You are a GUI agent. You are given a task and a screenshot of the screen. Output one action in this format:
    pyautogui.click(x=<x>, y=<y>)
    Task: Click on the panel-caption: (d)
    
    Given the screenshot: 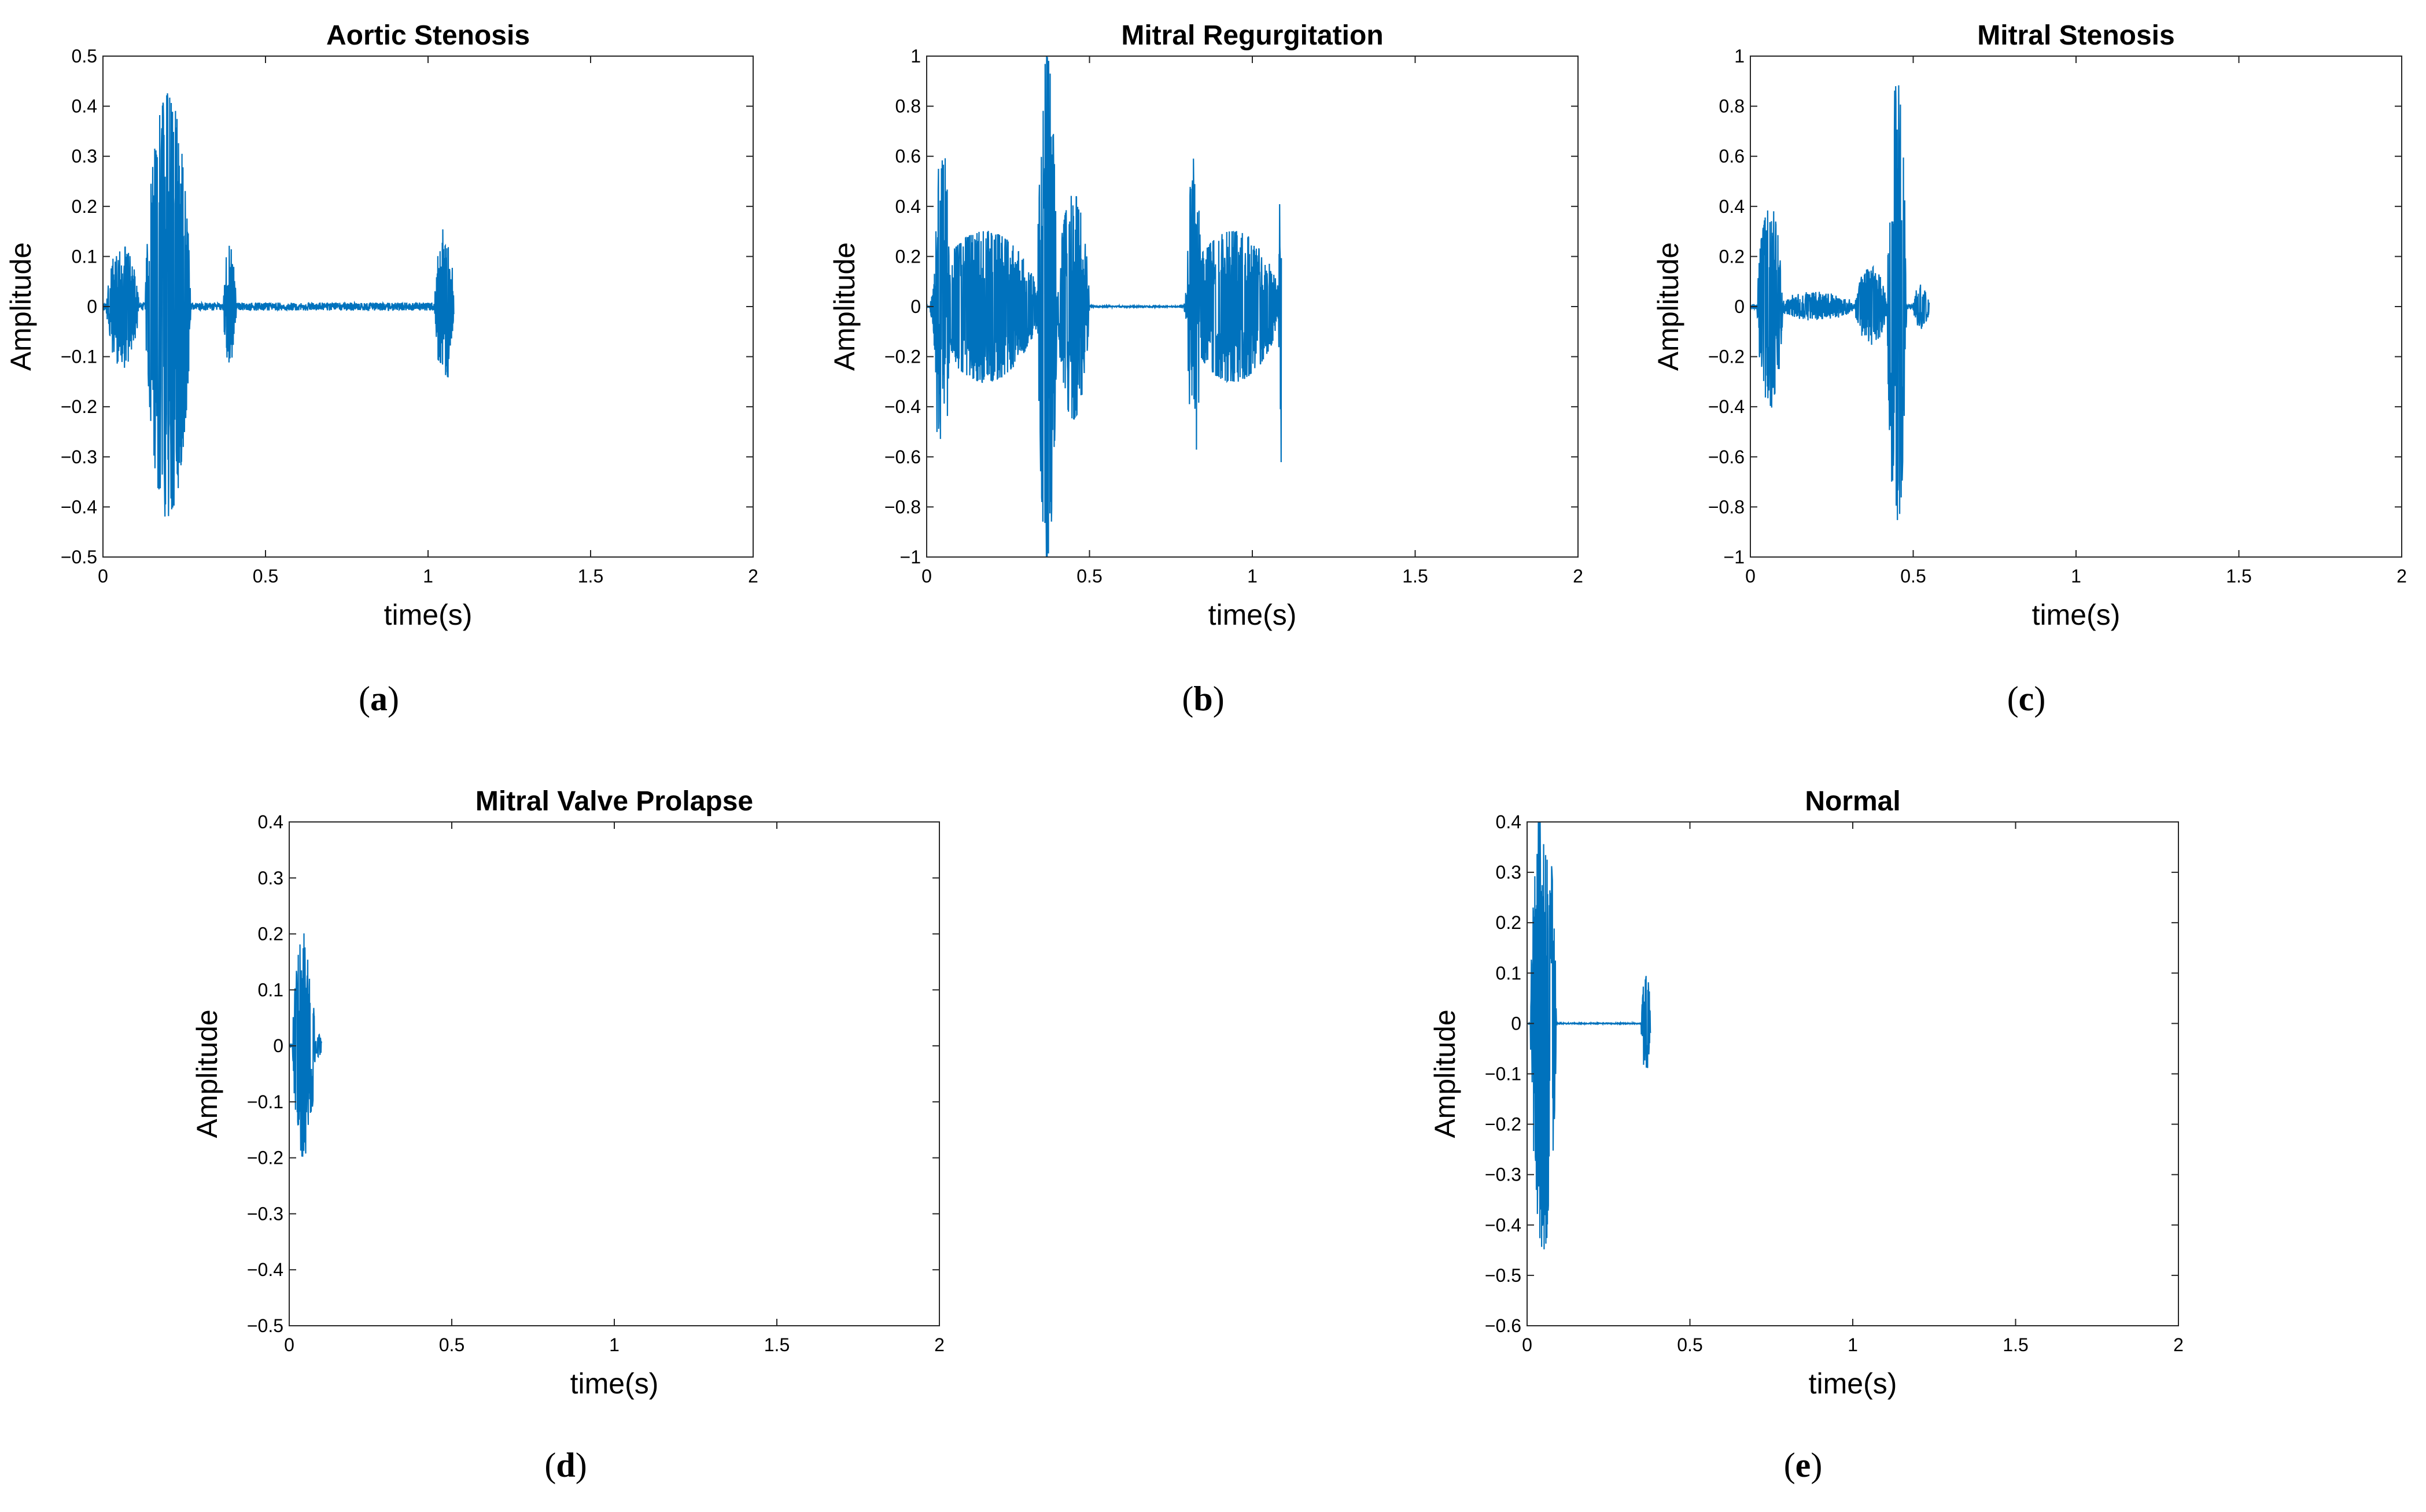 What is the action you would take?
    pyautogui.click(x=565, y=1465)
    